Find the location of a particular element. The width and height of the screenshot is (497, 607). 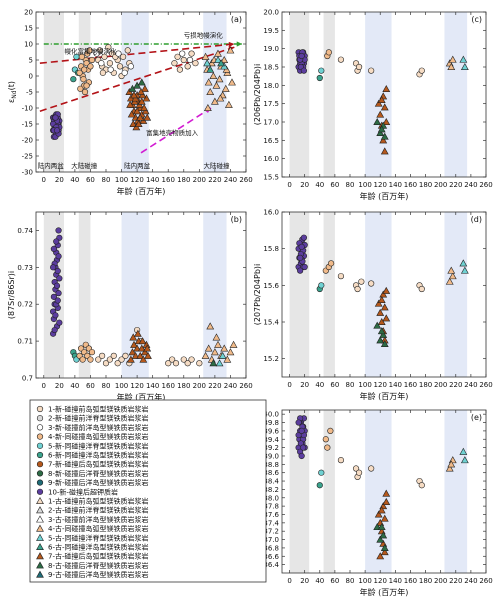

x-tick-label: 220 is located at coordinates (455, 581).